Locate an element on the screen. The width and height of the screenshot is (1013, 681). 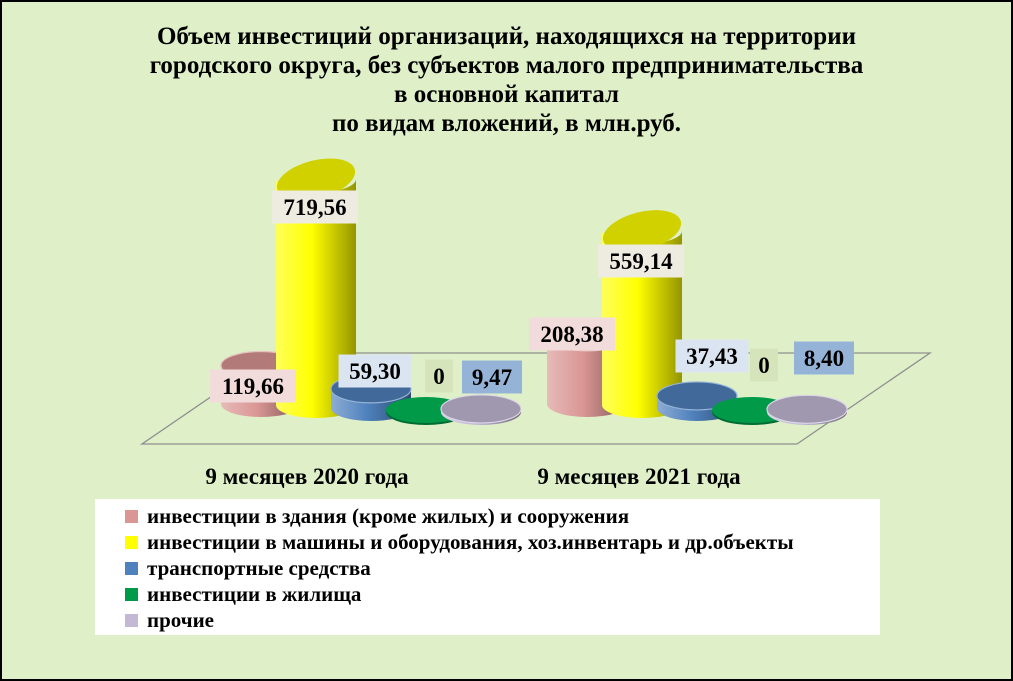
legend-item-housing: инвестиции в жилища is located at coordinates (502, 594).